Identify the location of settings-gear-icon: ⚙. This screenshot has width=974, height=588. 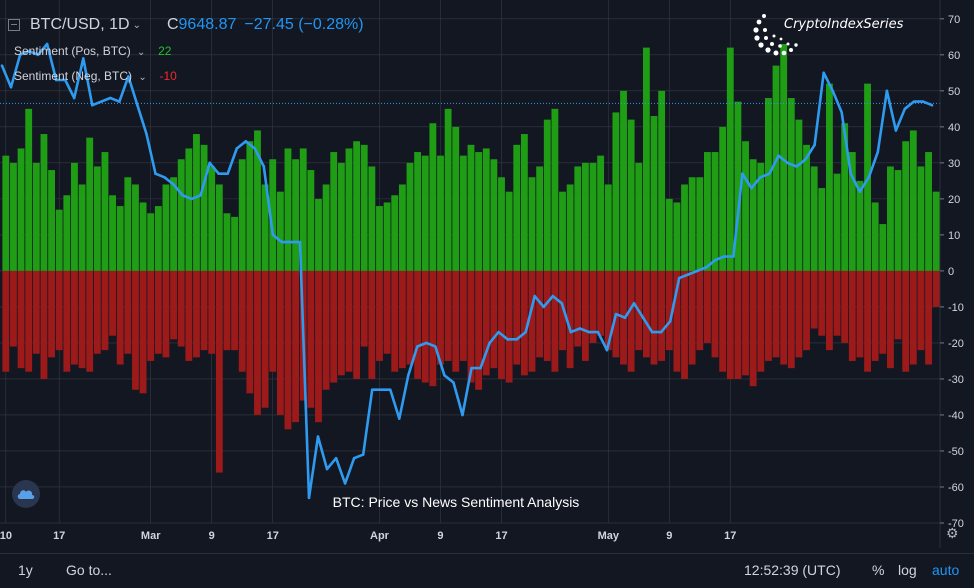
(952, 533).